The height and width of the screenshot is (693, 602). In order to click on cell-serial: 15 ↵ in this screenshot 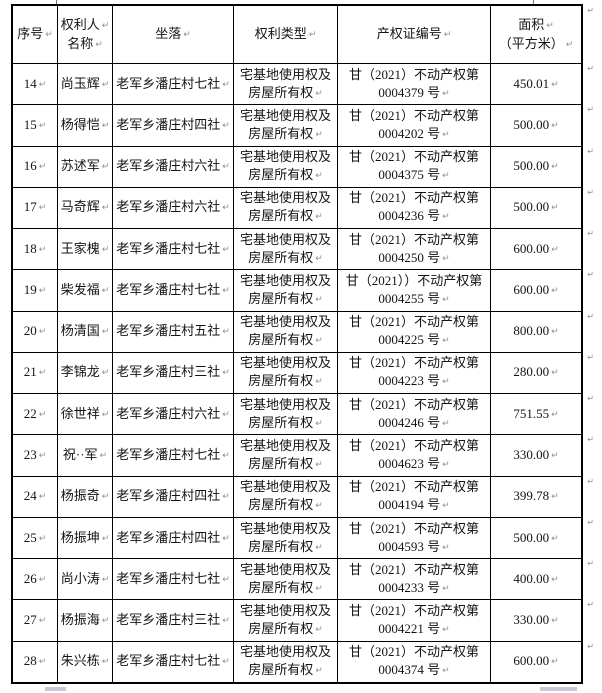, I will do `click(35, 125)`.